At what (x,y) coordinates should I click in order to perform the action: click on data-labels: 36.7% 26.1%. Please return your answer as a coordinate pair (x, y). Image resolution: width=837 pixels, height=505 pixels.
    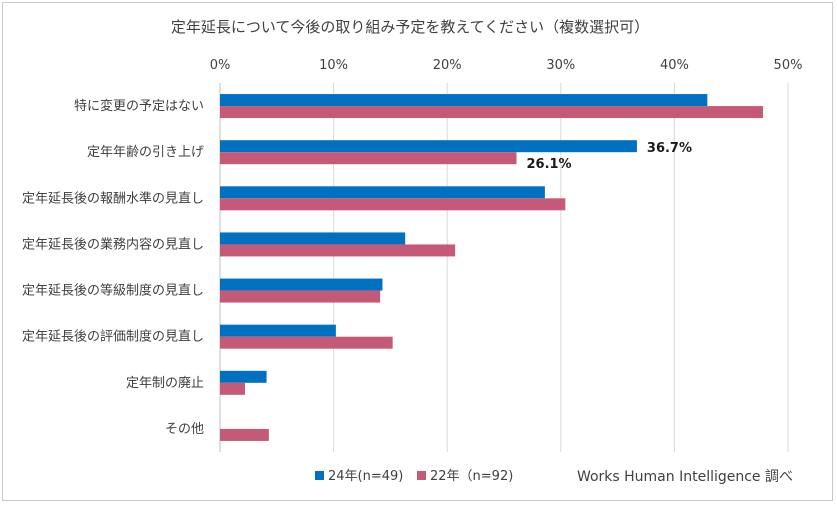
    Looking at the image, I should click on (609, 156).